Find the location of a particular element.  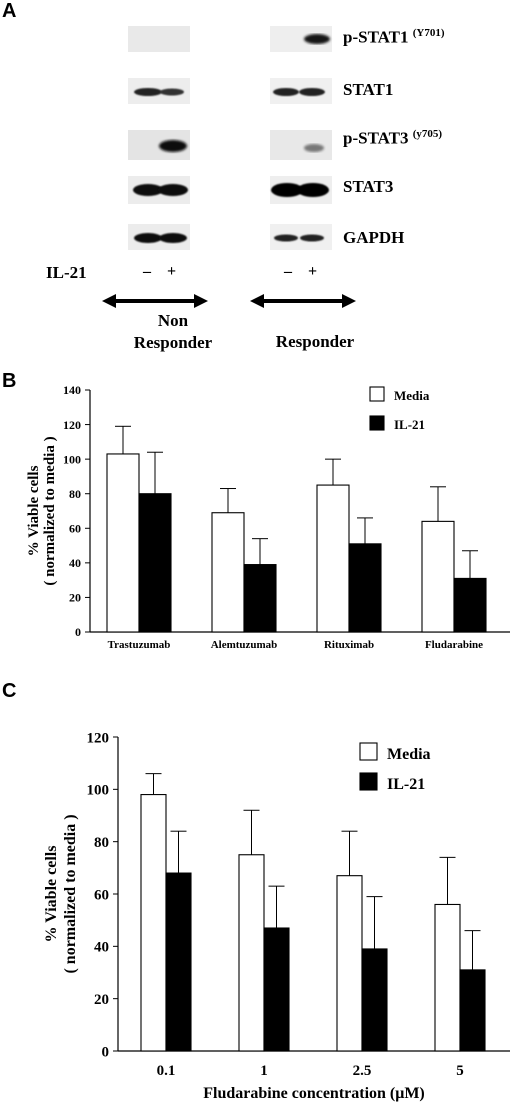

y-tick-label: 140 is located at coordinates (72, 391).